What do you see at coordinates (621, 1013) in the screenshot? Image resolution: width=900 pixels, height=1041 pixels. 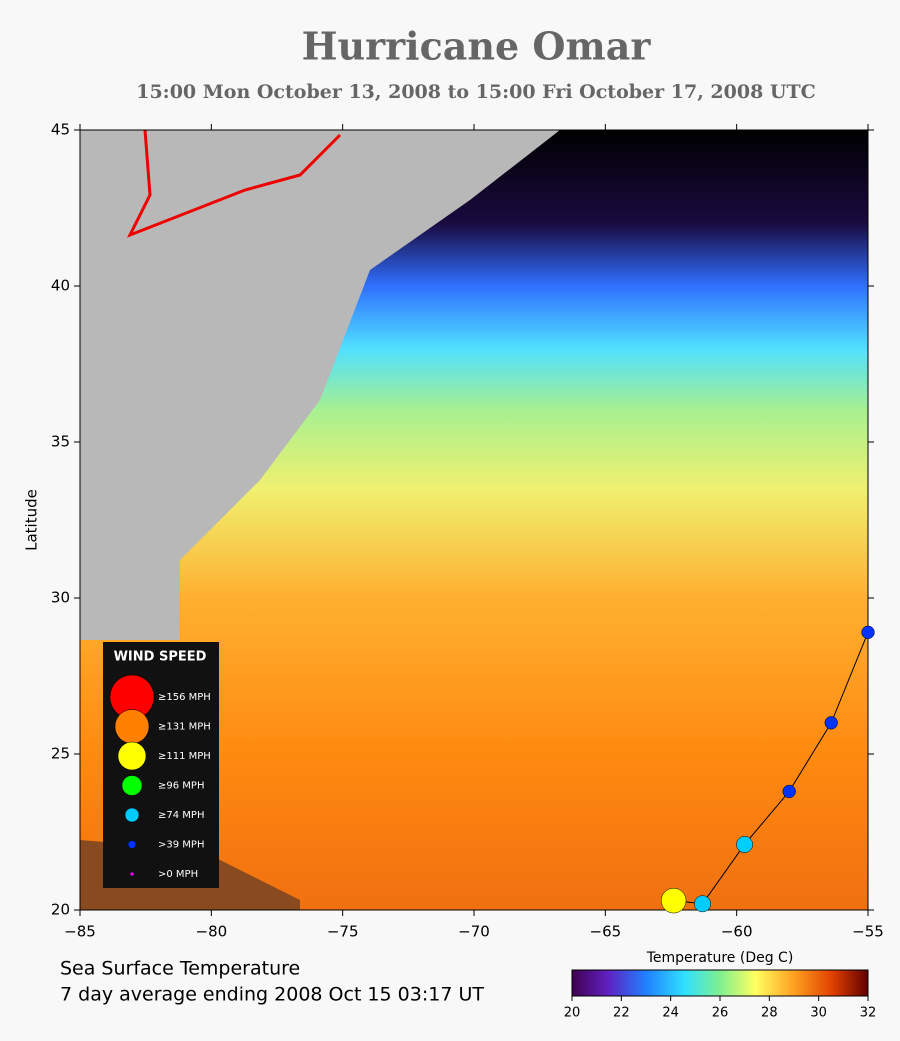 I see `colorbar-tick-label: 22` at bounding box center [621, 1013].